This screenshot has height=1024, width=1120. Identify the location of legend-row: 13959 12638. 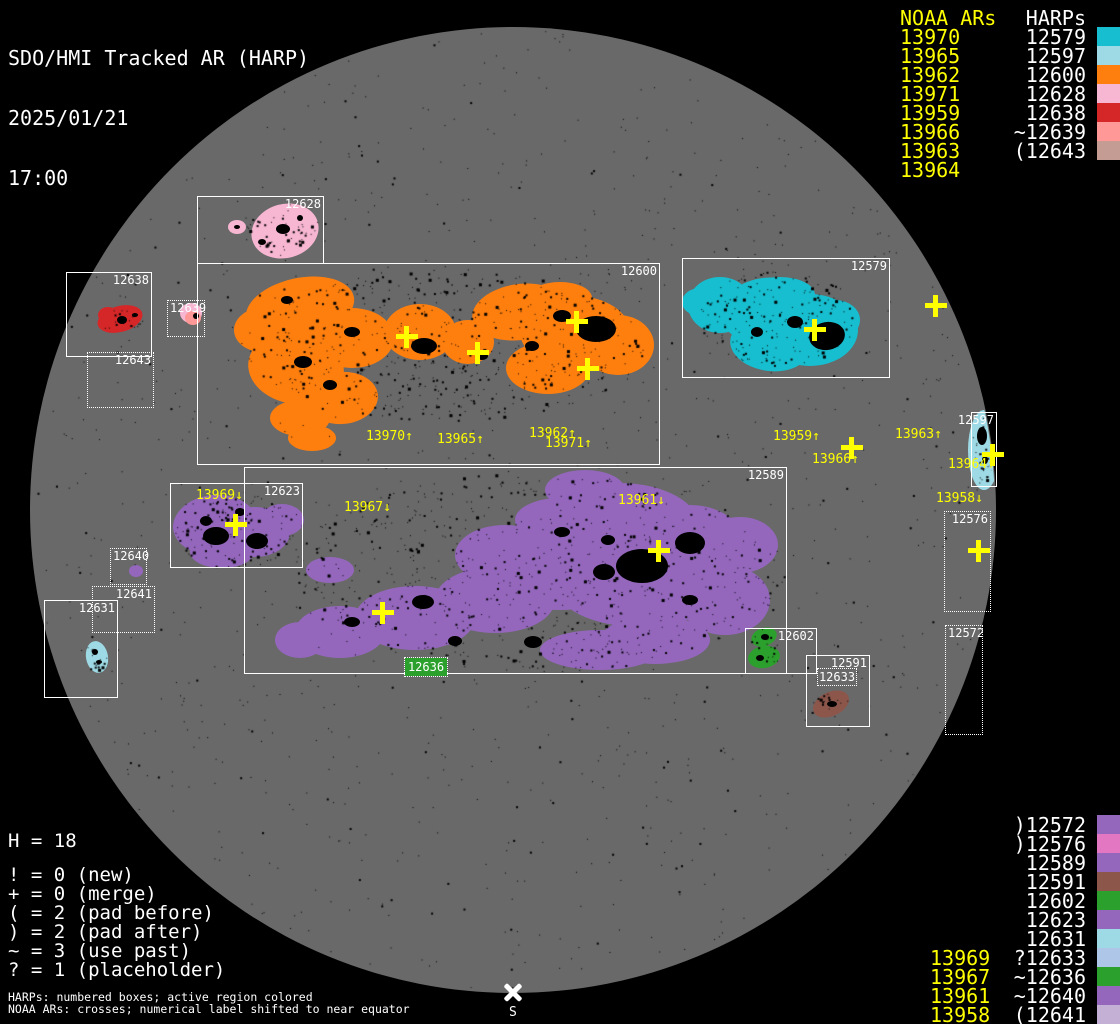
(1010, 112).